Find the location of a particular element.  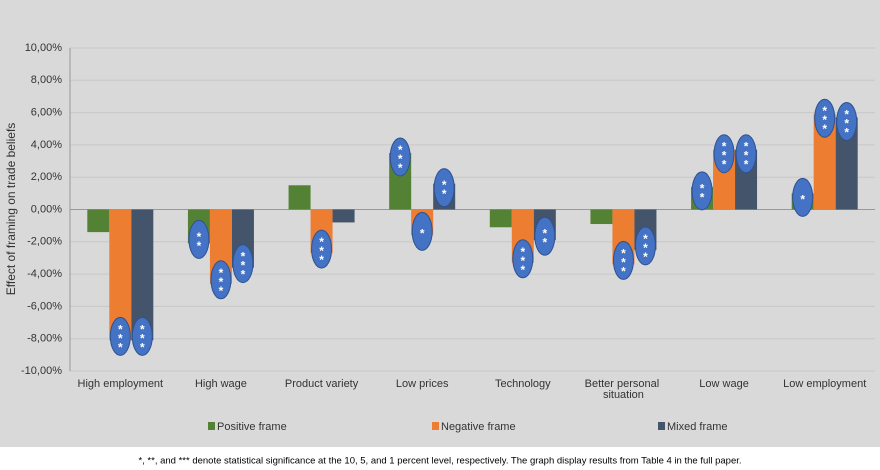

y-tick-label: 0,00% is located at coordinates (46, 209).